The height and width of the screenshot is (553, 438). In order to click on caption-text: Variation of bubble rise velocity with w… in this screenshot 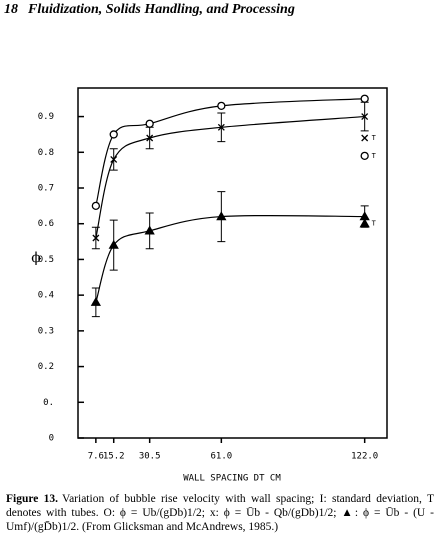, I will do `click(220, 513)`.